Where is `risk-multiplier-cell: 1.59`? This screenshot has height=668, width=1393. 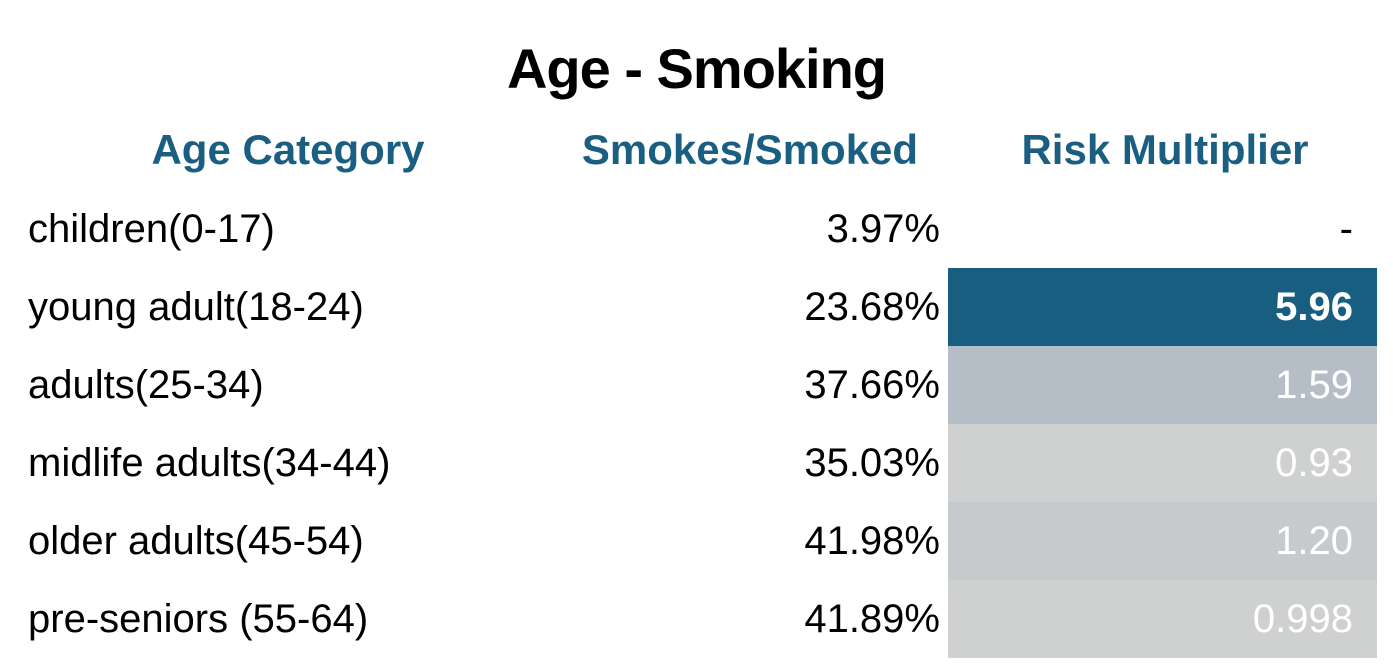 risk-multiplier-cell: 1.59 is located at coordinates (1162, 385).